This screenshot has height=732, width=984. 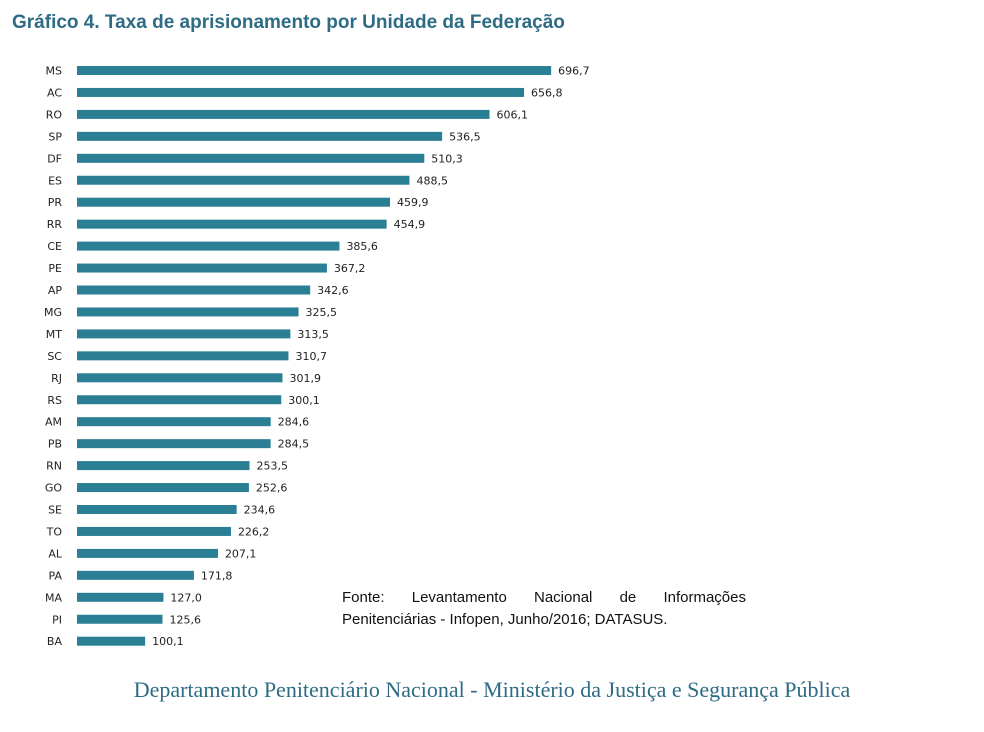 What do you see at coordinates (574, 71) in the screenshot?
I see `value-label: 696,7` at bounding box center [574, 71].